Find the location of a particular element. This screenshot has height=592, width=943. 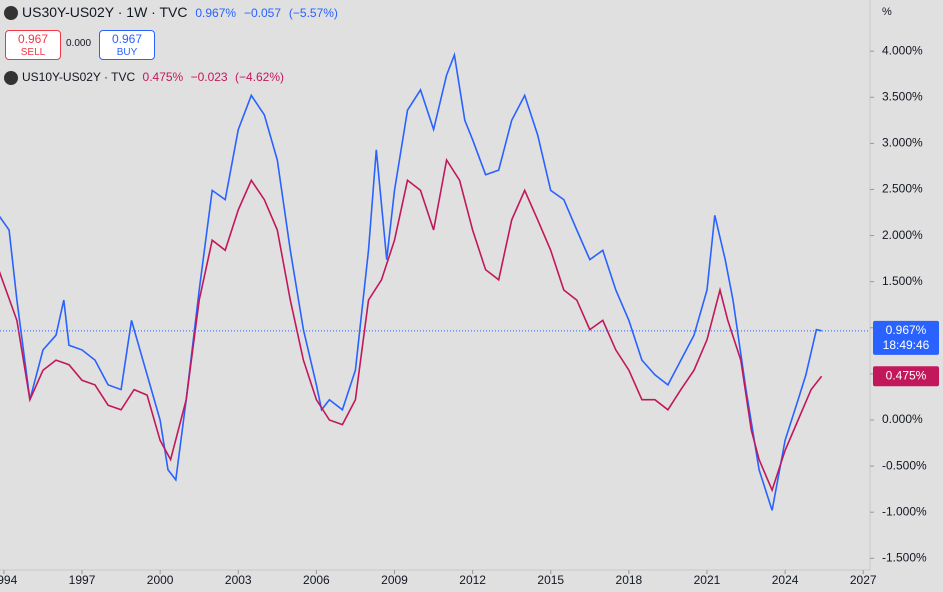

sell-button: 0.967 SELL is located at coordinates (33, 45).